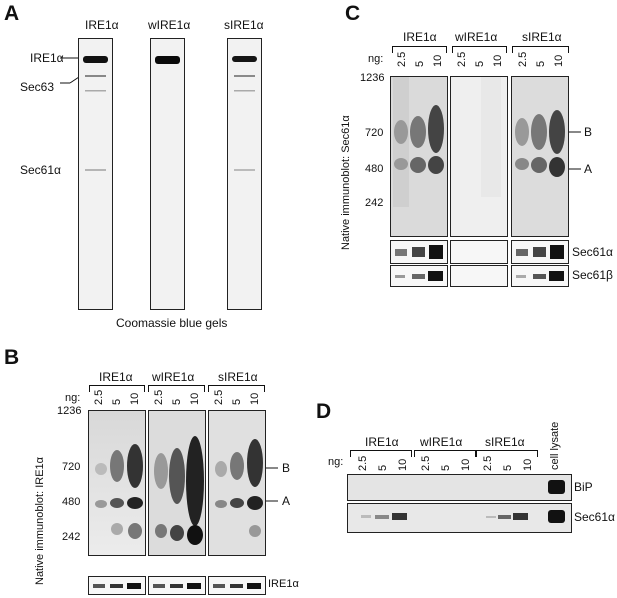 The width and height of the screenshot is (617, 598). Describe the element at coordinates (541, 59) in the screenshot. I see `panel-c-ng-lanes-3: 2.5 5 10` at that location.